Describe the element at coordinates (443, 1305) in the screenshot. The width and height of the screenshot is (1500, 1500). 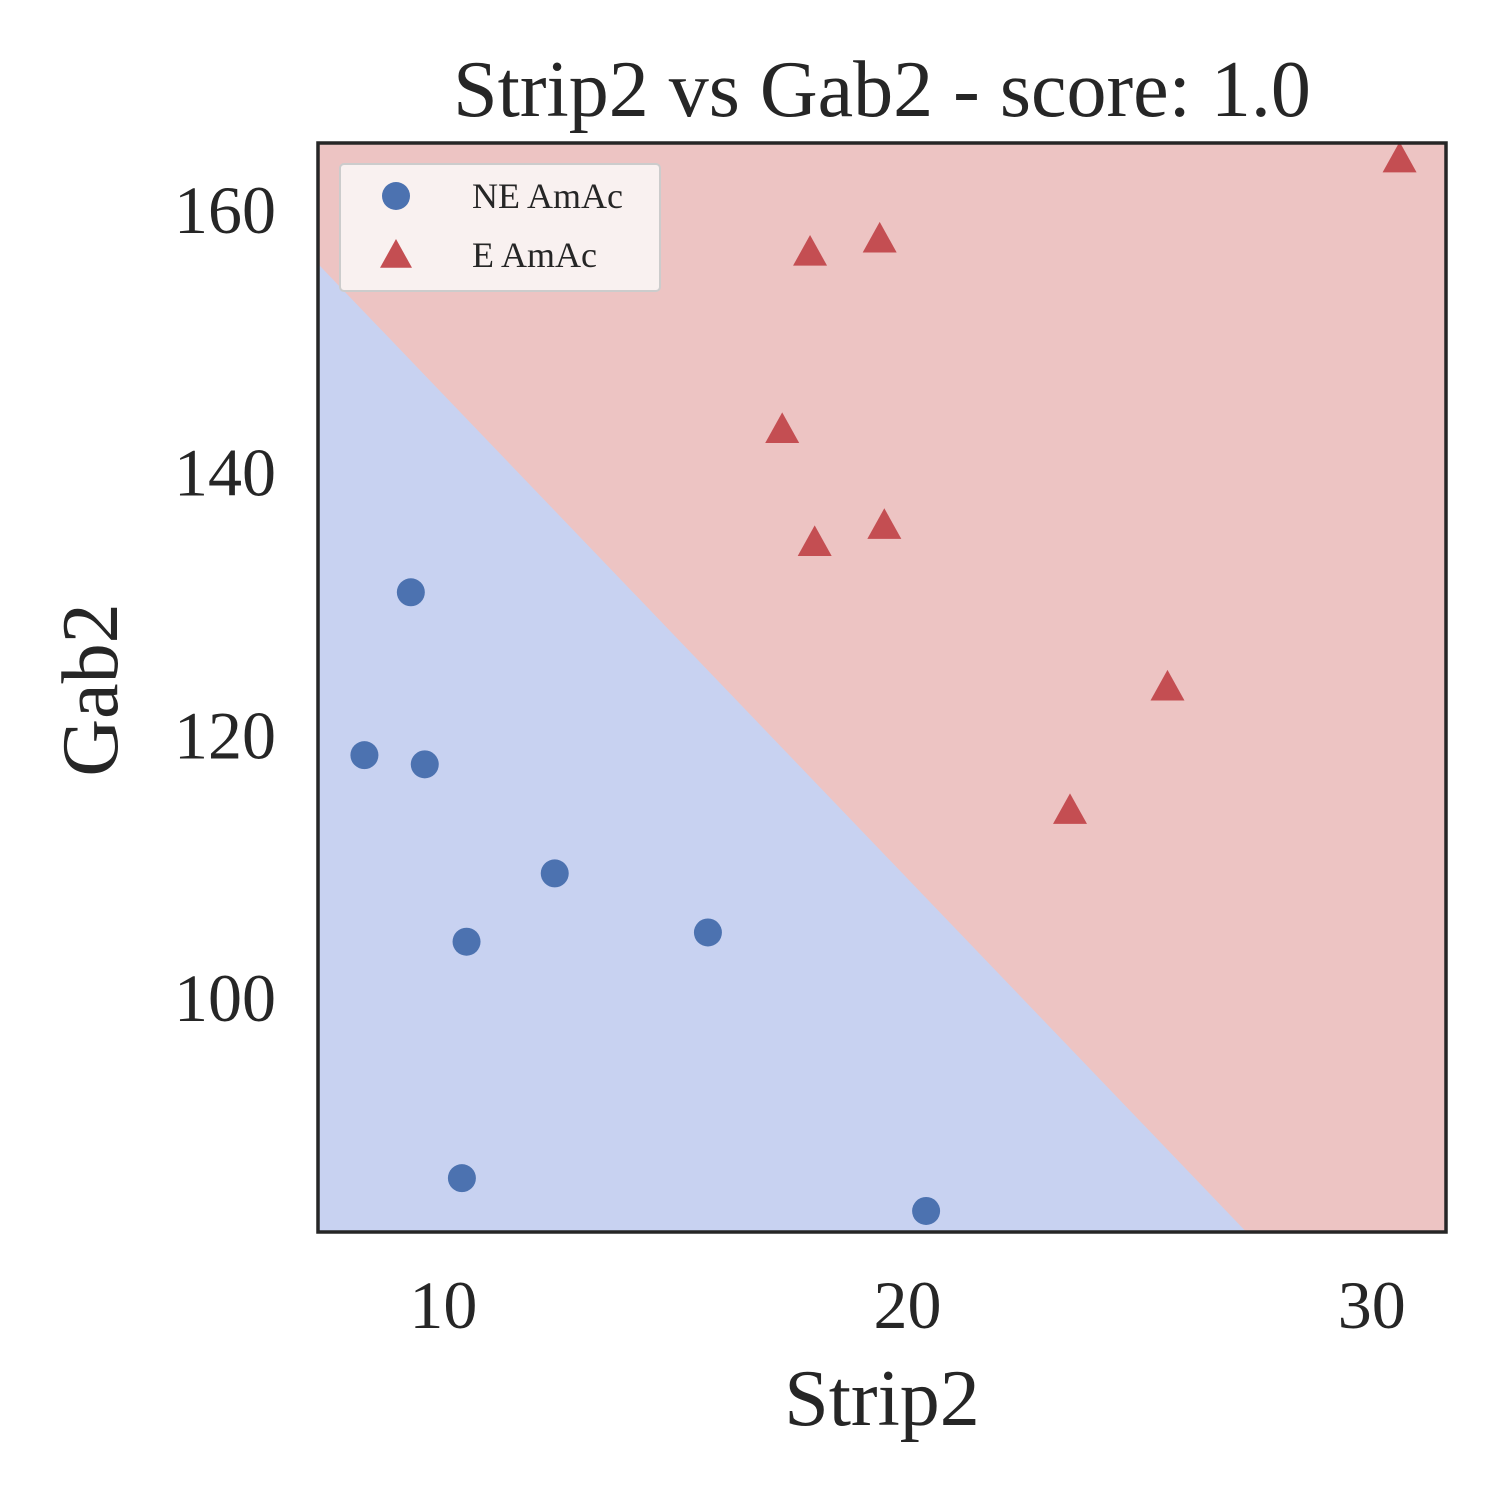
I see `x-tick-label: 10` at that location.